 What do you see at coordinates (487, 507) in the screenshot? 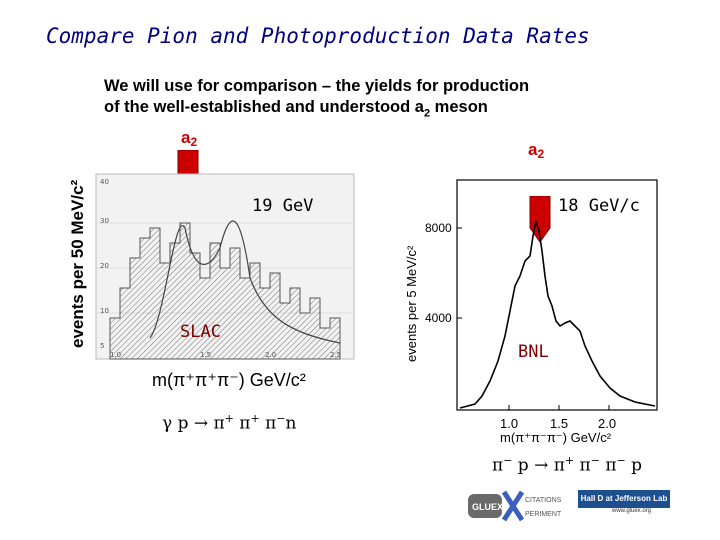
I see `gluex-logo-text: GLUEX` at bounding box center [487, 507].